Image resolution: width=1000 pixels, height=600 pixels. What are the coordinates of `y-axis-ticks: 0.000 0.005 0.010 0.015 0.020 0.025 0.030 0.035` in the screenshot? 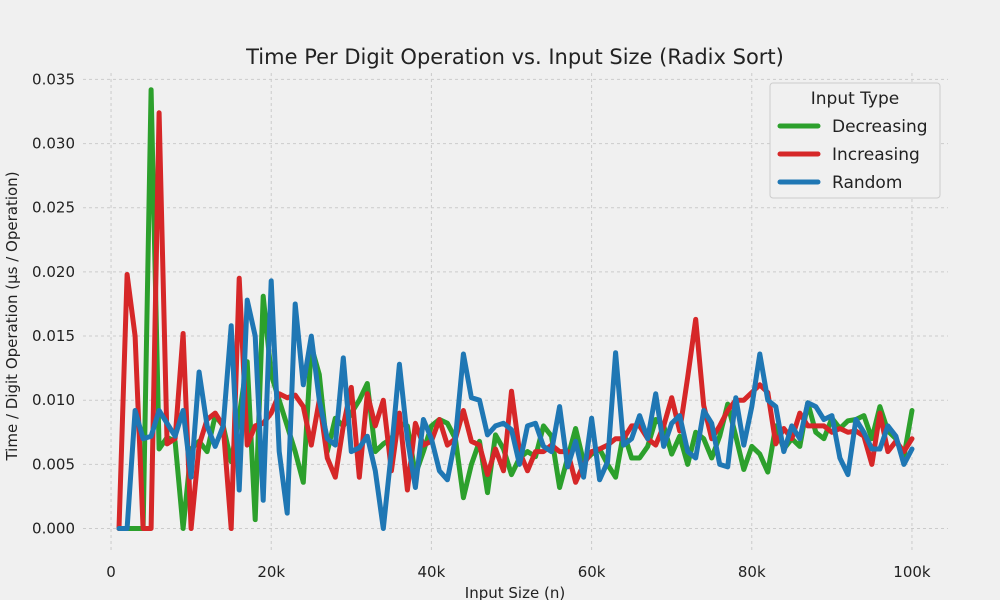 It's located at (53, 303).